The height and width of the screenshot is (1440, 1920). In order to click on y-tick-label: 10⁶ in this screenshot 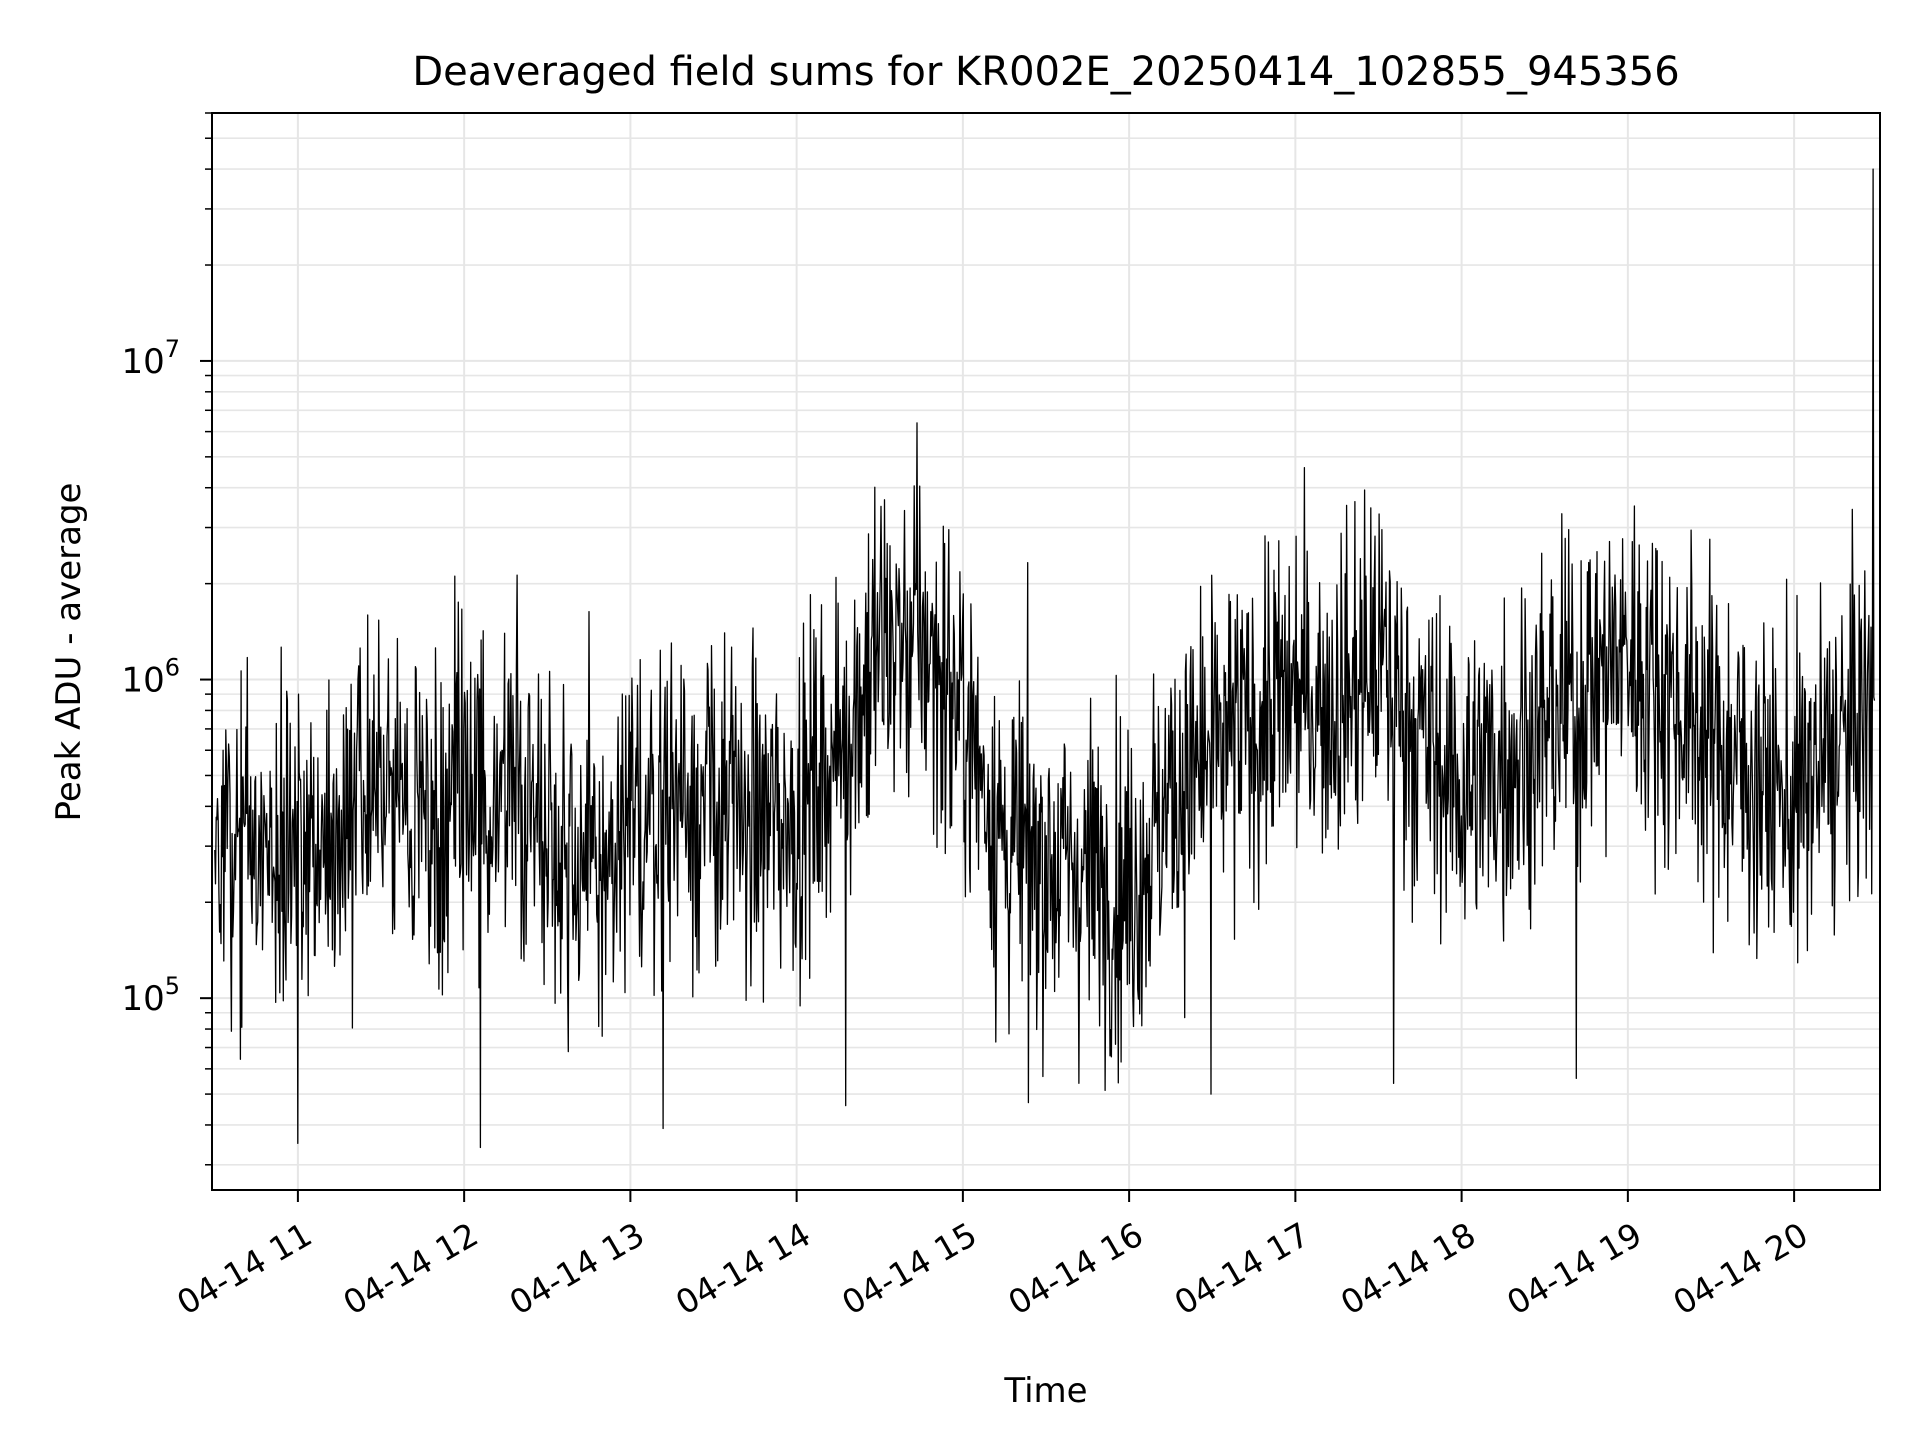, I will do `click(150, 677)`.